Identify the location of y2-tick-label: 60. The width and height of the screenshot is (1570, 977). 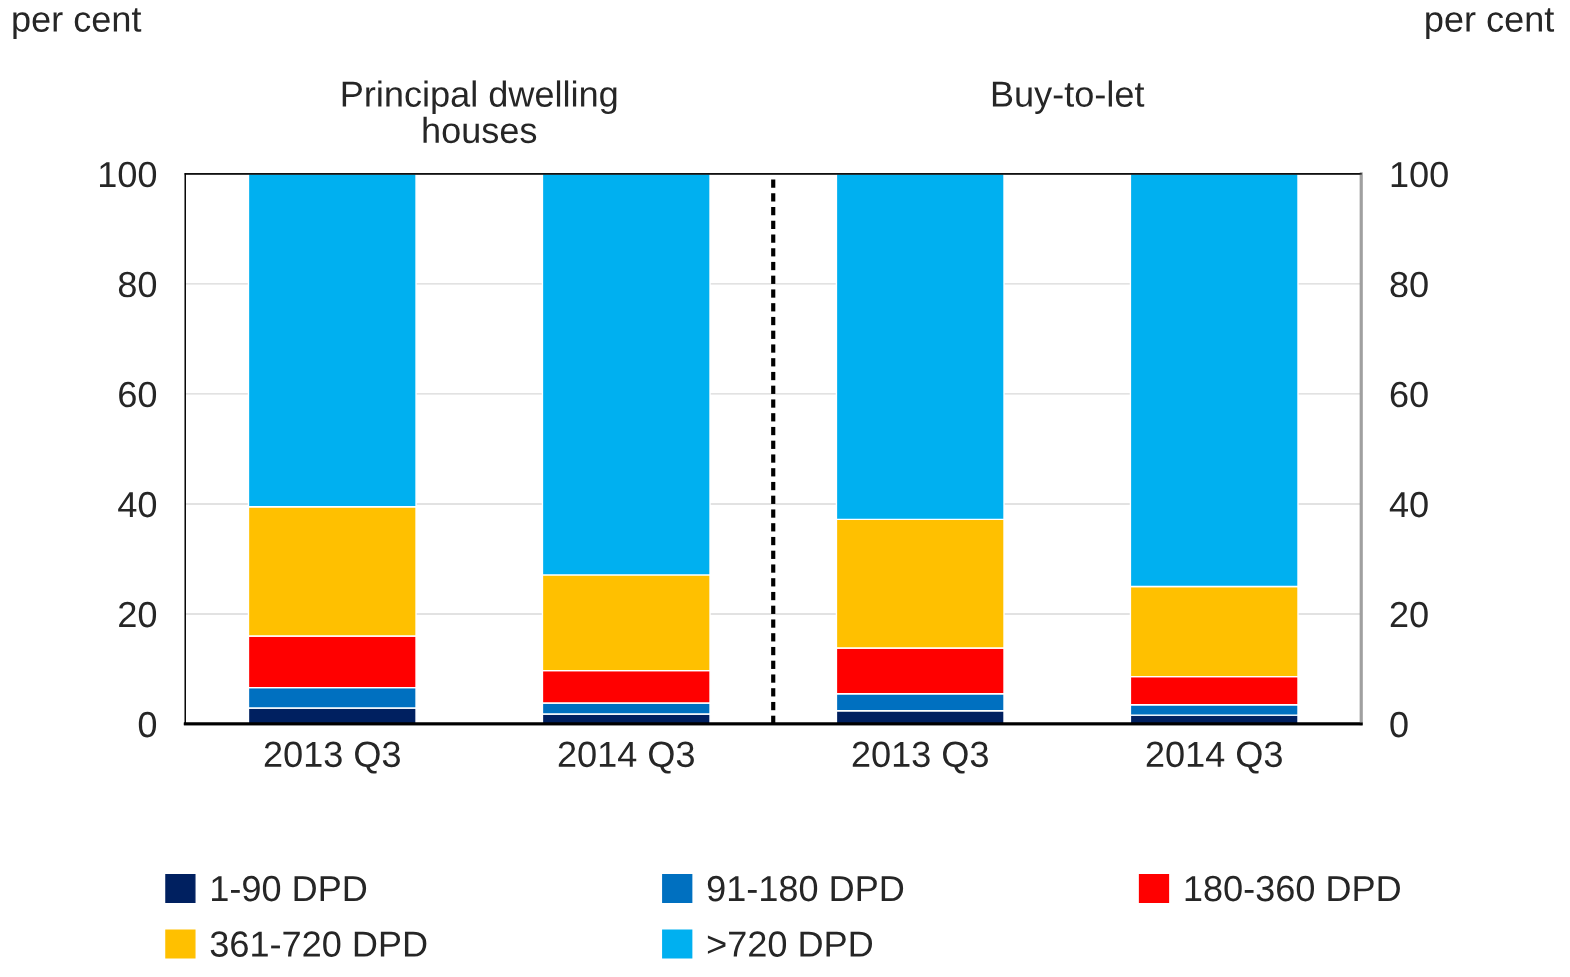
(1409, 394).